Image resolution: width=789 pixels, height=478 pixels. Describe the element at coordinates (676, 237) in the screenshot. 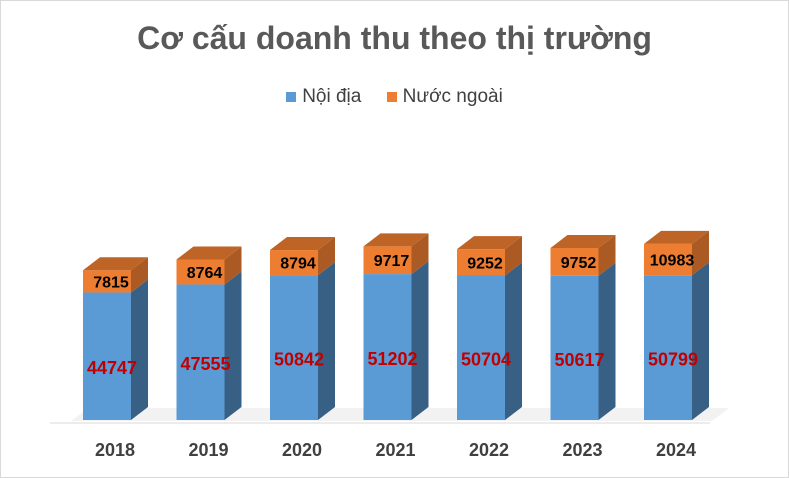

I see `bar-foreign-2024-top` at that location.